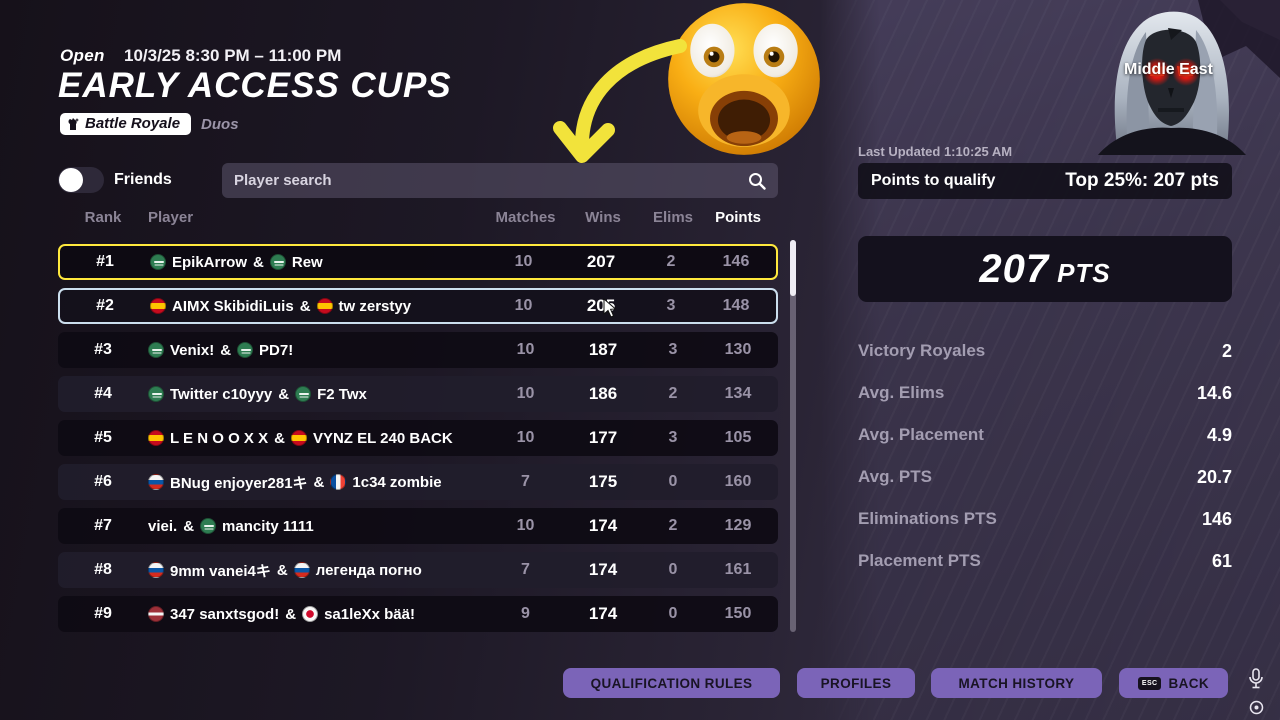 Image resolution: width=1280 pixels, height=720 pixels. Describe the element at coordinates (81, 180) in the screenshot. I see `friends-toggle` at that location.